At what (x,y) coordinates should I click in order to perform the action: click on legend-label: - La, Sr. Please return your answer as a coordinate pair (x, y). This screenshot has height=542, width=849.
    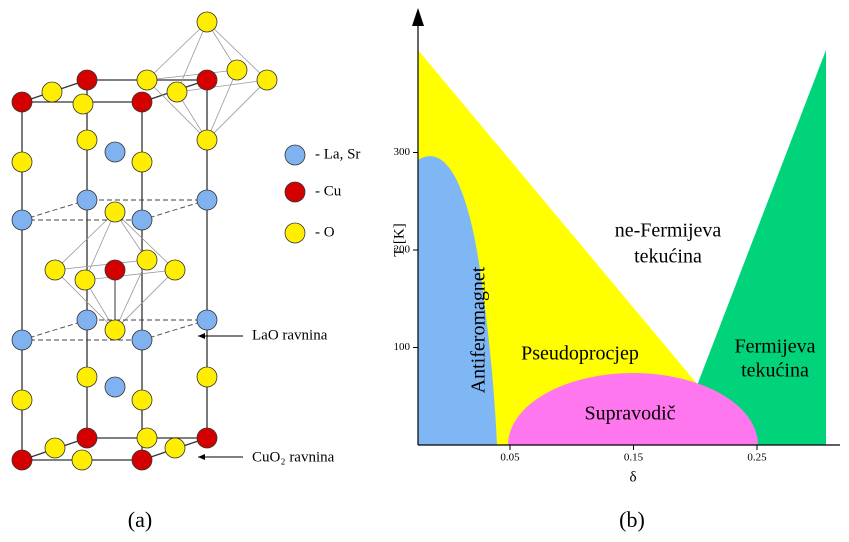
    Looking at the image, I should click on (337, 154).